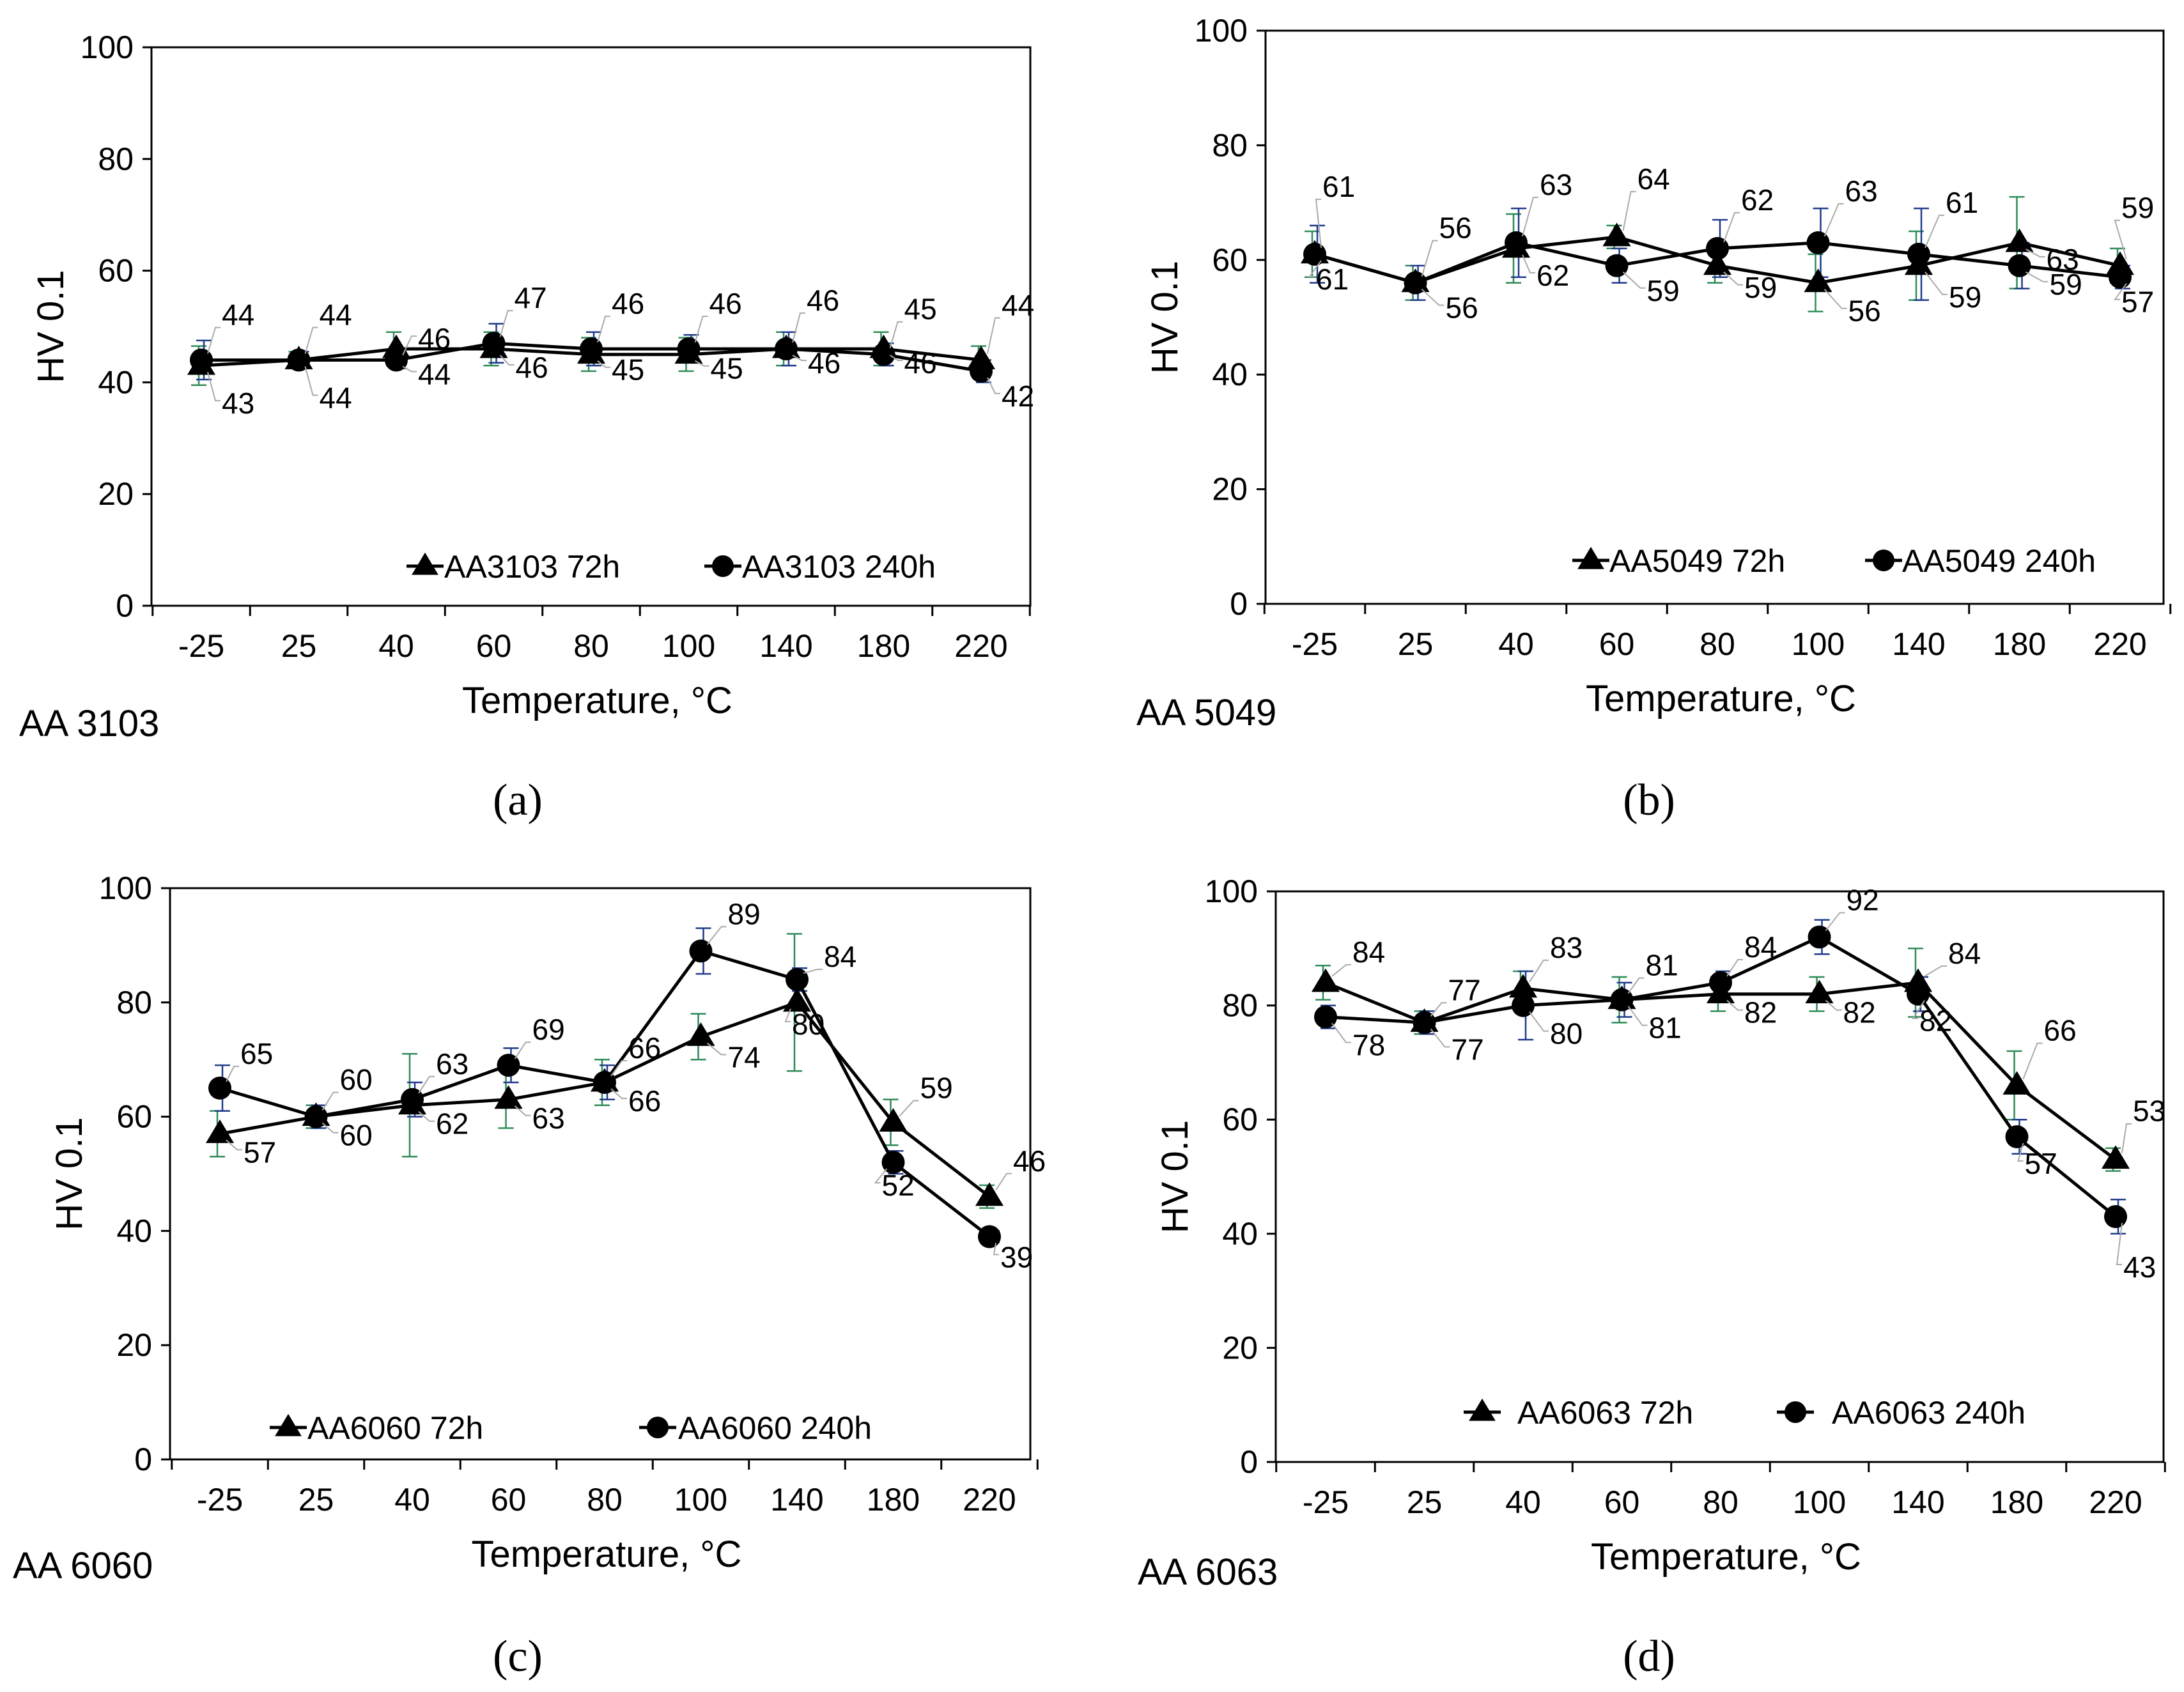 Image resolution: width=2184 pixels, height=1692 pixels. What do you see at coordinates (1018, 304) in the screenshot?
I see `data-label: 44` at bounding box center [1018, 304].